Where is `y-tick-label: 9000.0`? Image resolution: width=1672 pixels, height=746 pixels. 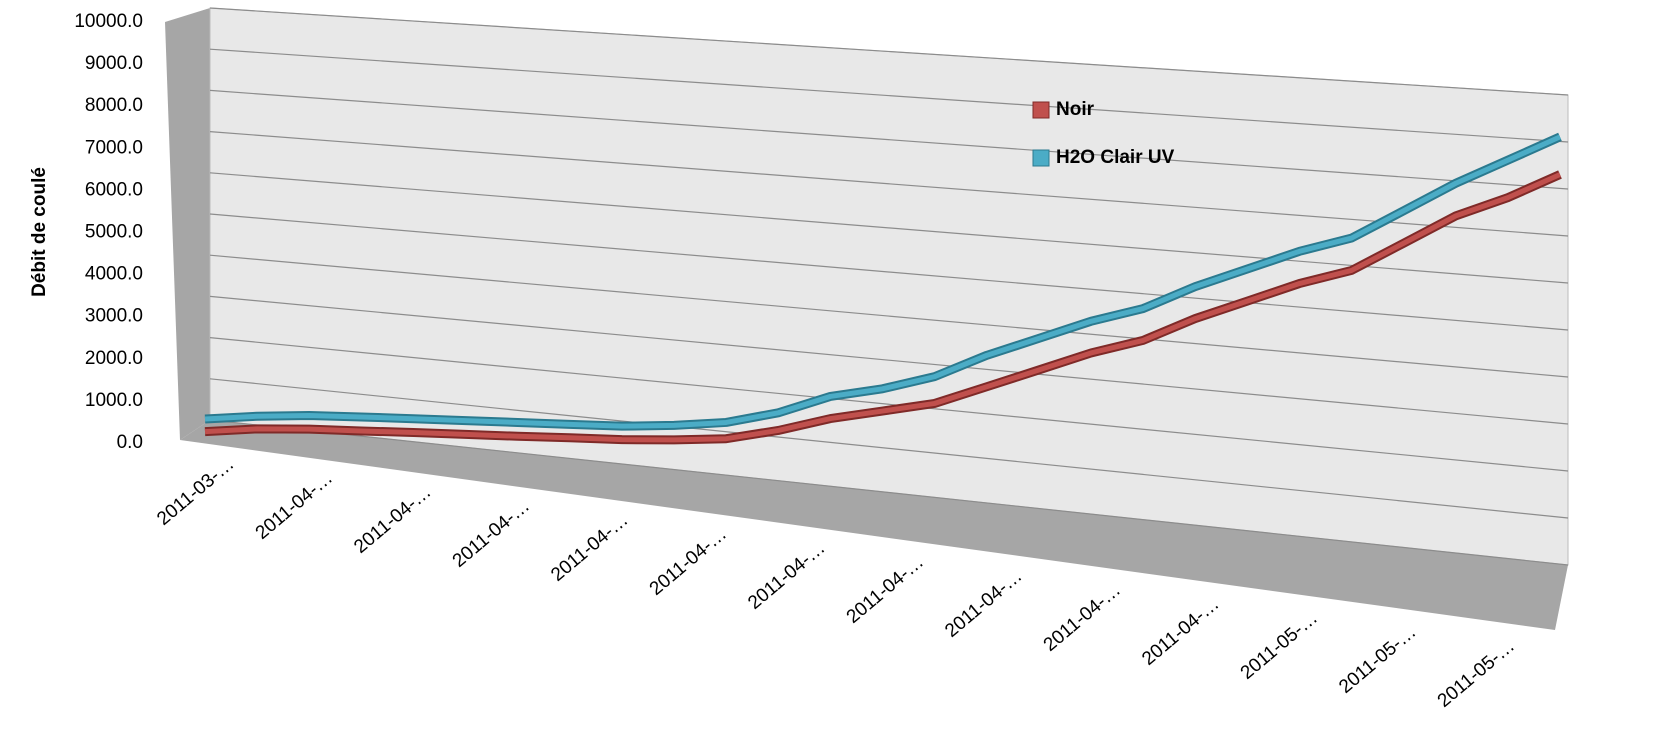
y-tick-label: 9000.0 is located at coordinates (114, 63).